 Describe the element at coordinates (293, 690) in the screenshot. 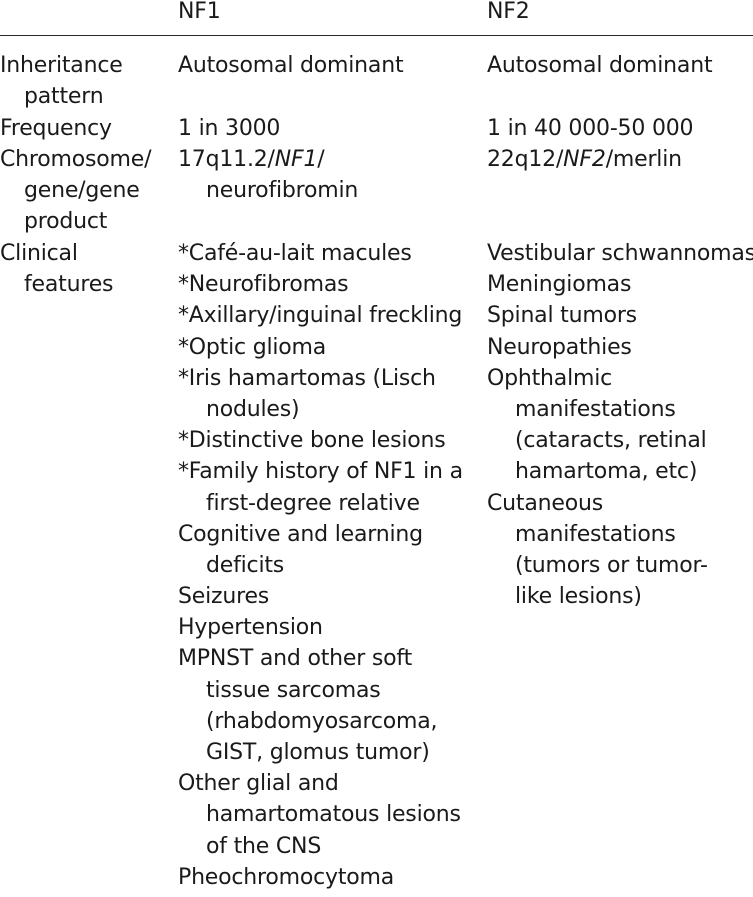

I see `nf1-feature-cont: tissue sarcomas` at that location.